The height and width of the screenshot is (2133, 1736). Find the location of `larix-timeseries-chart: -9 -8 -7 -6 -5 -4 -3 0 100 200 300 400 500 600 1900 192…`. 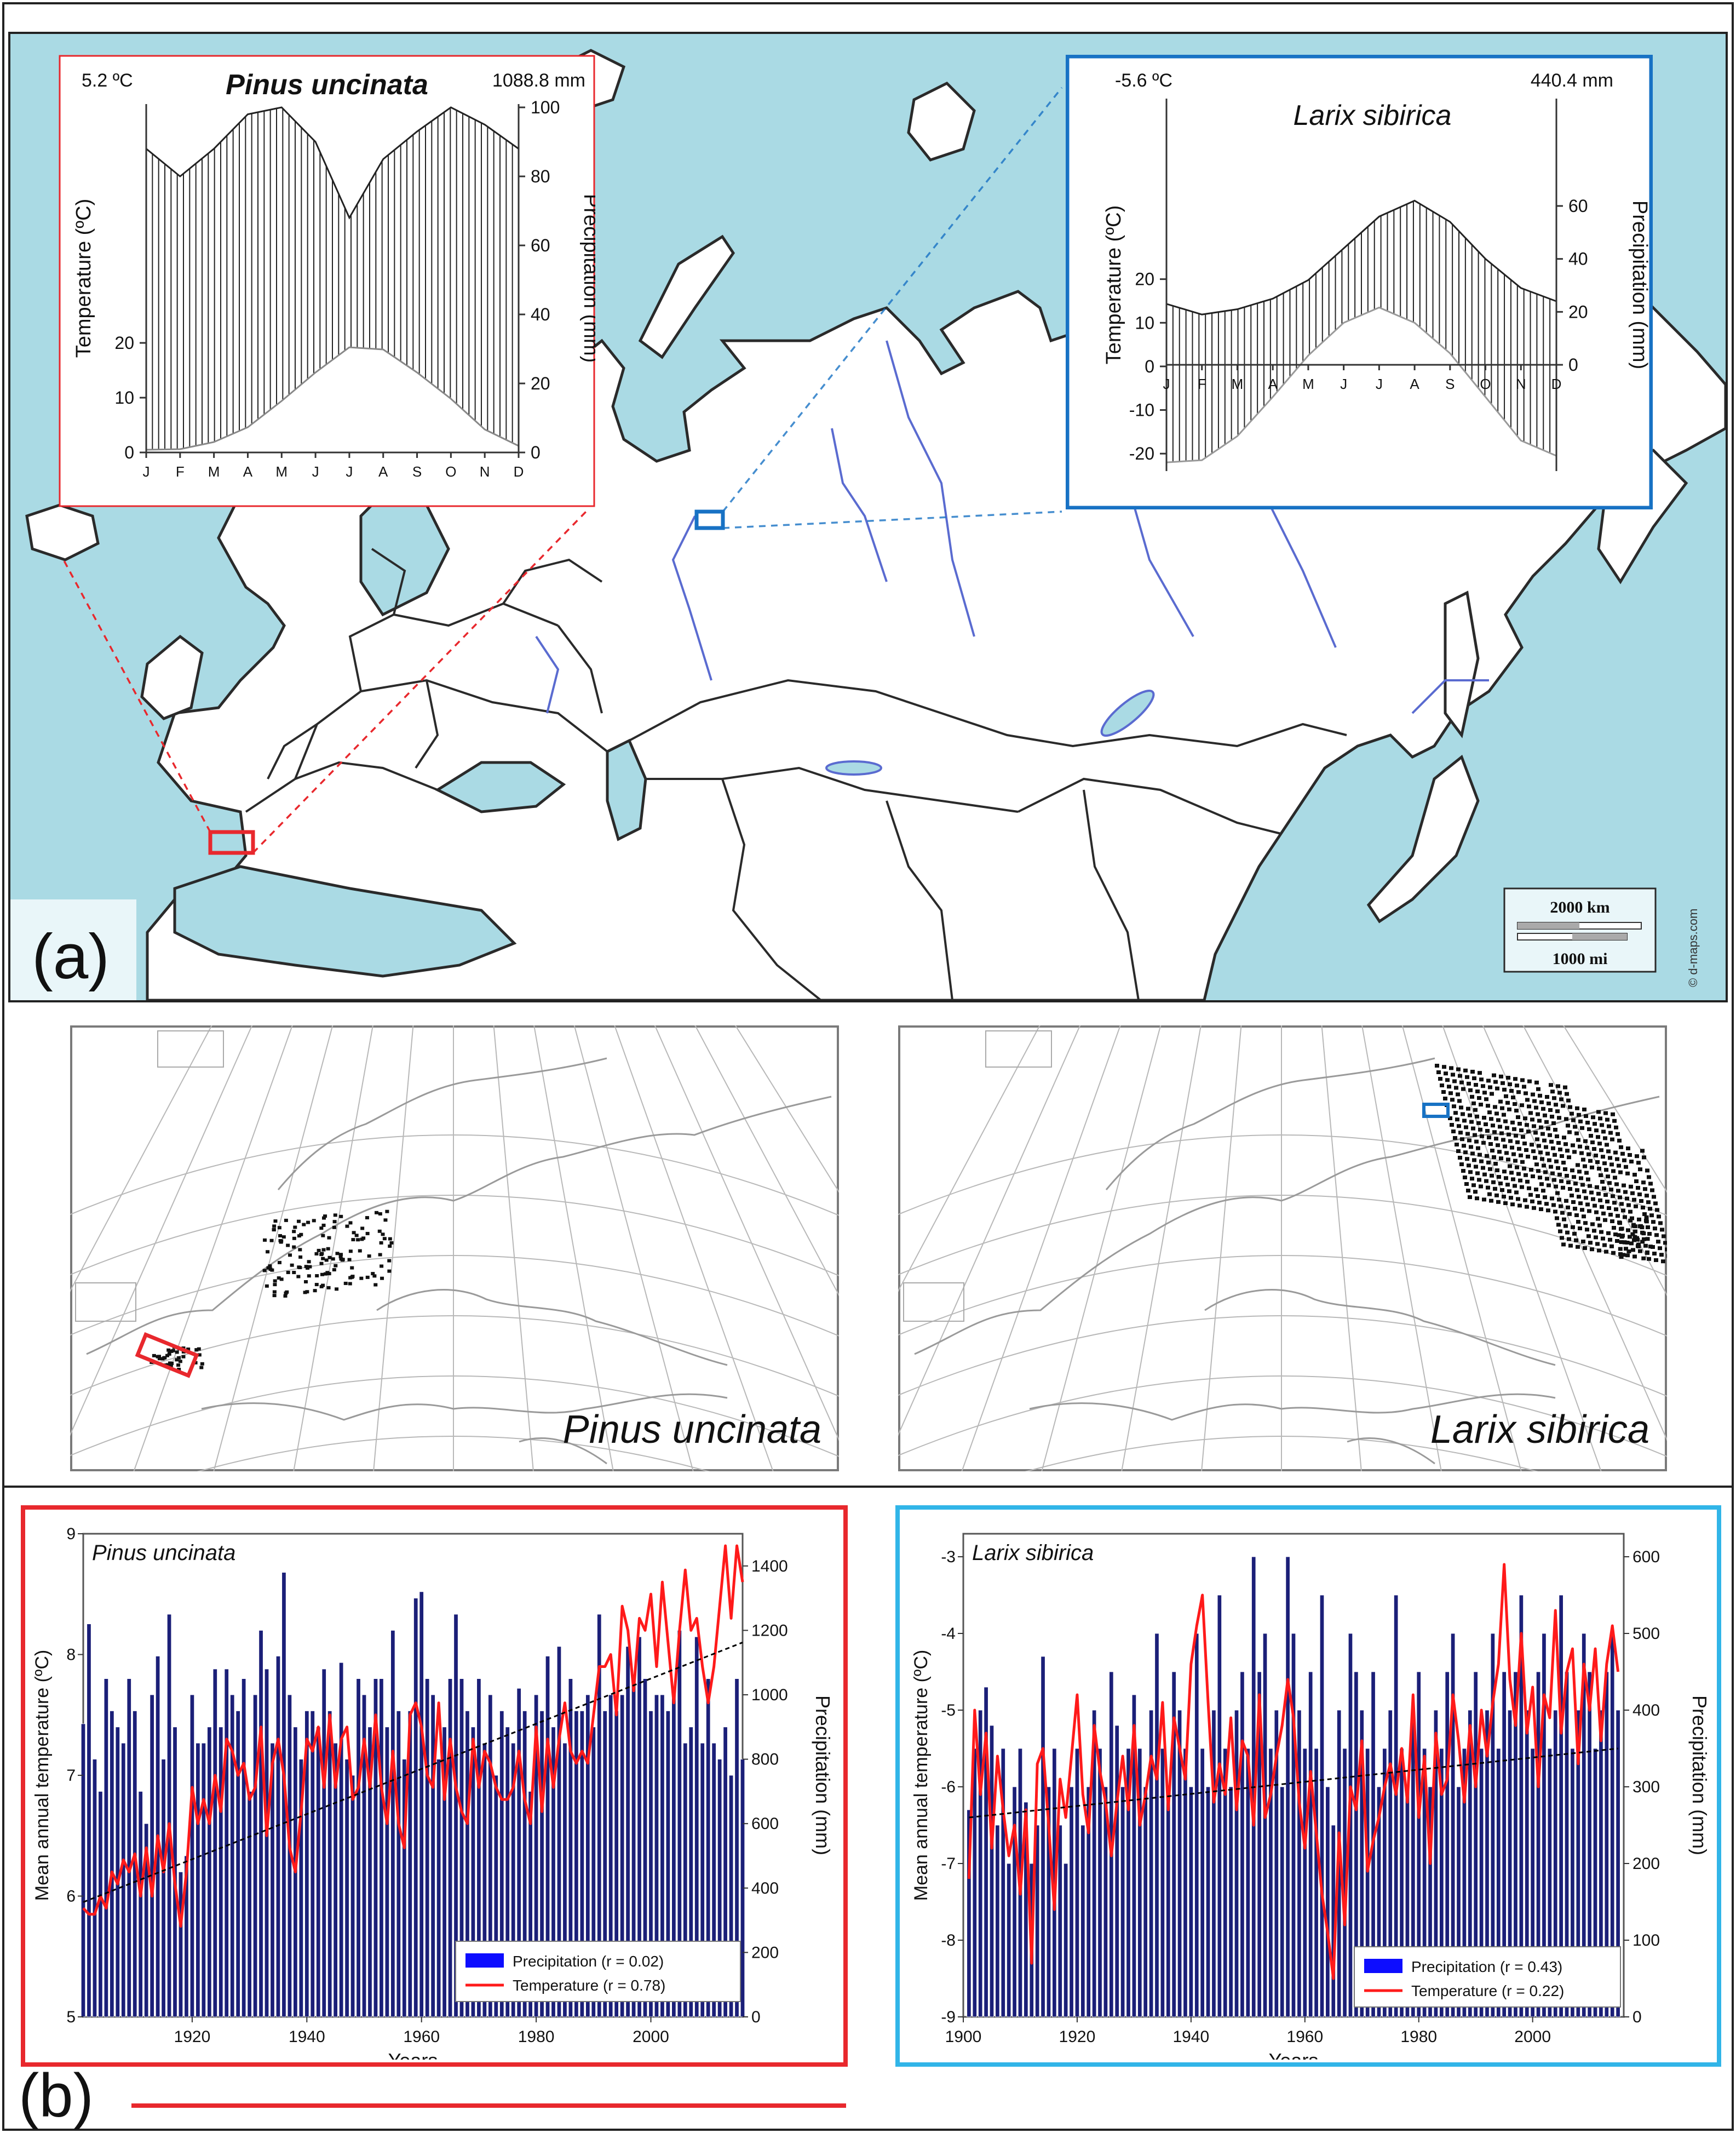

larix-timeseries-chart: -9 -8 -7 -6 -5 -4 -3 0 100 200 300 400 500 600 1900 192… is located at coordinates (1311, 1797).